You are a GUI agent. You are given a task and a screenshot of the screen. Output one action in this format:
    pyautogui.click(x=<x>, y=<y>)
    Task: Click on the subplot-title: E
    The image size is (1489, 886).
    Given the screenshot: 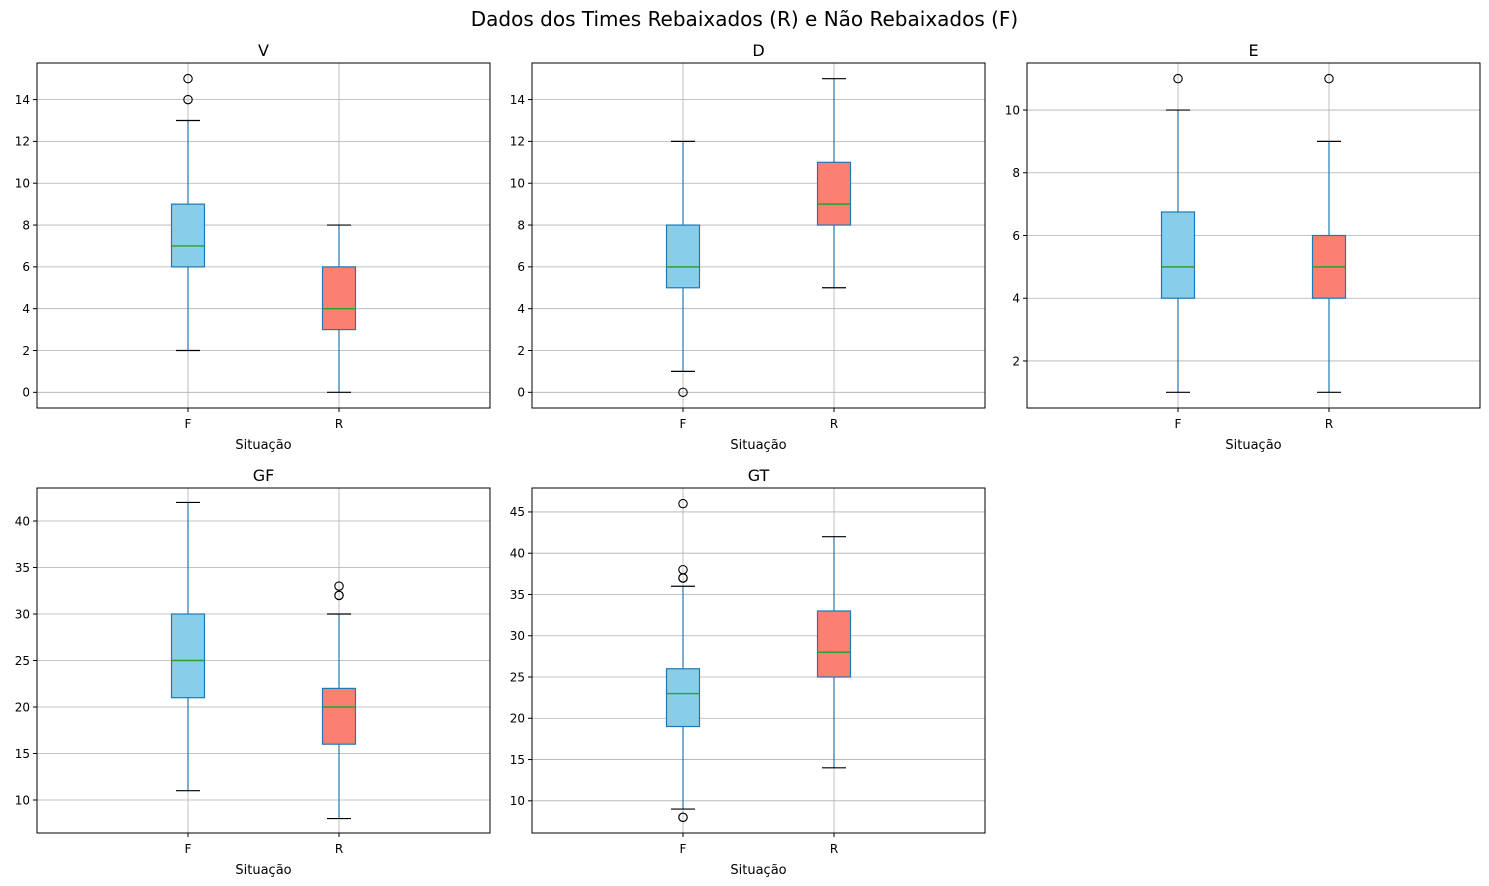 What is the action you would take?
    pyautogui.click(x=1253, y=50)
    